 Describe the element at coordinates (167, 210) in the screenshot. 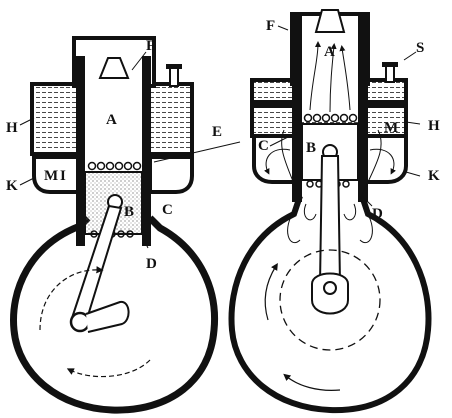

I see `left-label-C: C` at that location.